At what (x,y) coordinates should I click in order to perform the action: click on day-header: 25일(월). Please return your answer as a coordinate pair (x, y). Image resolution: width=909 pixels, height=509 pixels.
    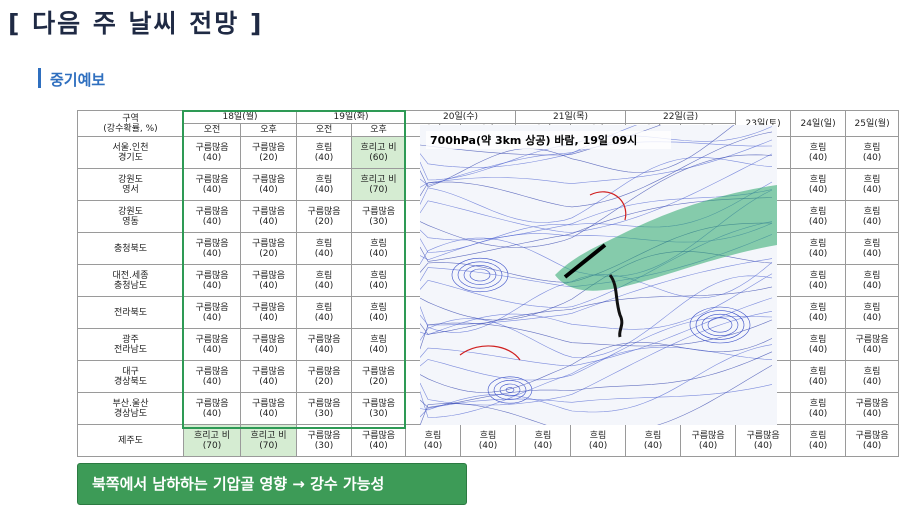
    Looking at the image, I should click on (872, 123).